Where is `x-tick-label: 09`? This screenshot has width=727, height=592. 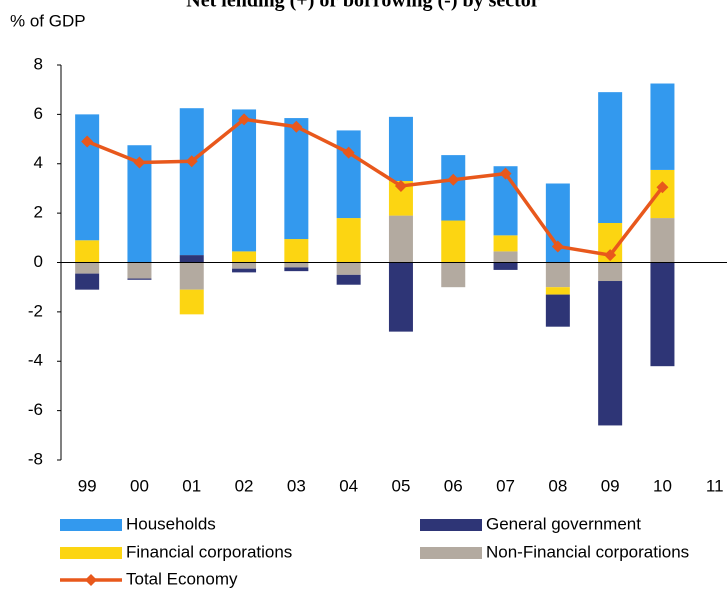 x-tick-label: 09 is located at coordinates (610, 485).